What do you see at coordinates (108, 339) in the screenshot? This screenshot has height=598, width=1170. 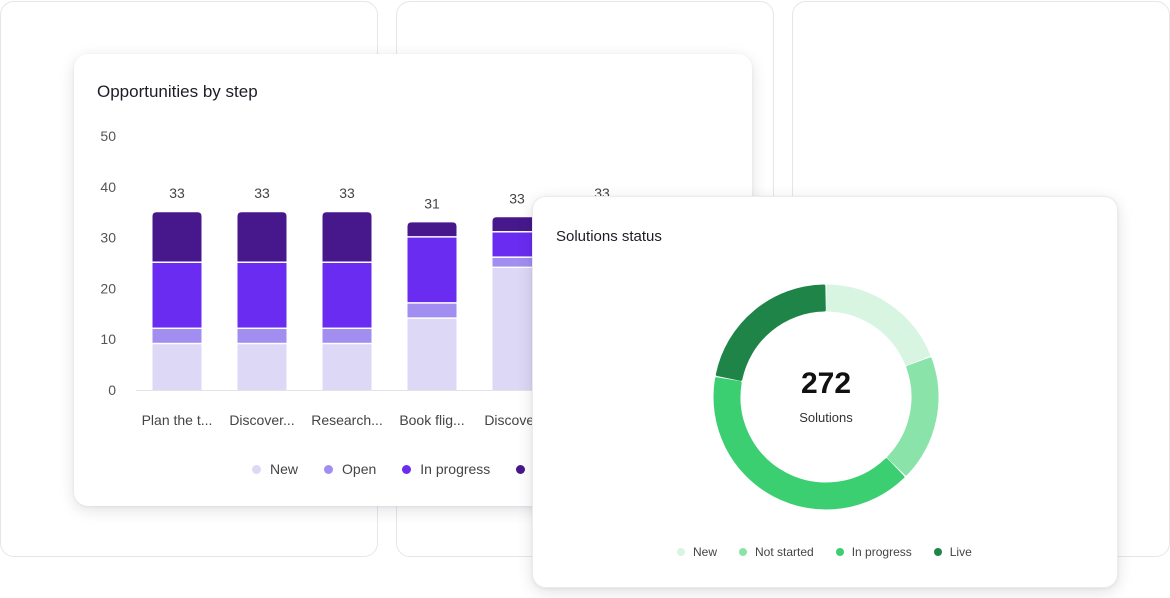 I see `y-tick-label: 10` at bounding box center [108, 339].